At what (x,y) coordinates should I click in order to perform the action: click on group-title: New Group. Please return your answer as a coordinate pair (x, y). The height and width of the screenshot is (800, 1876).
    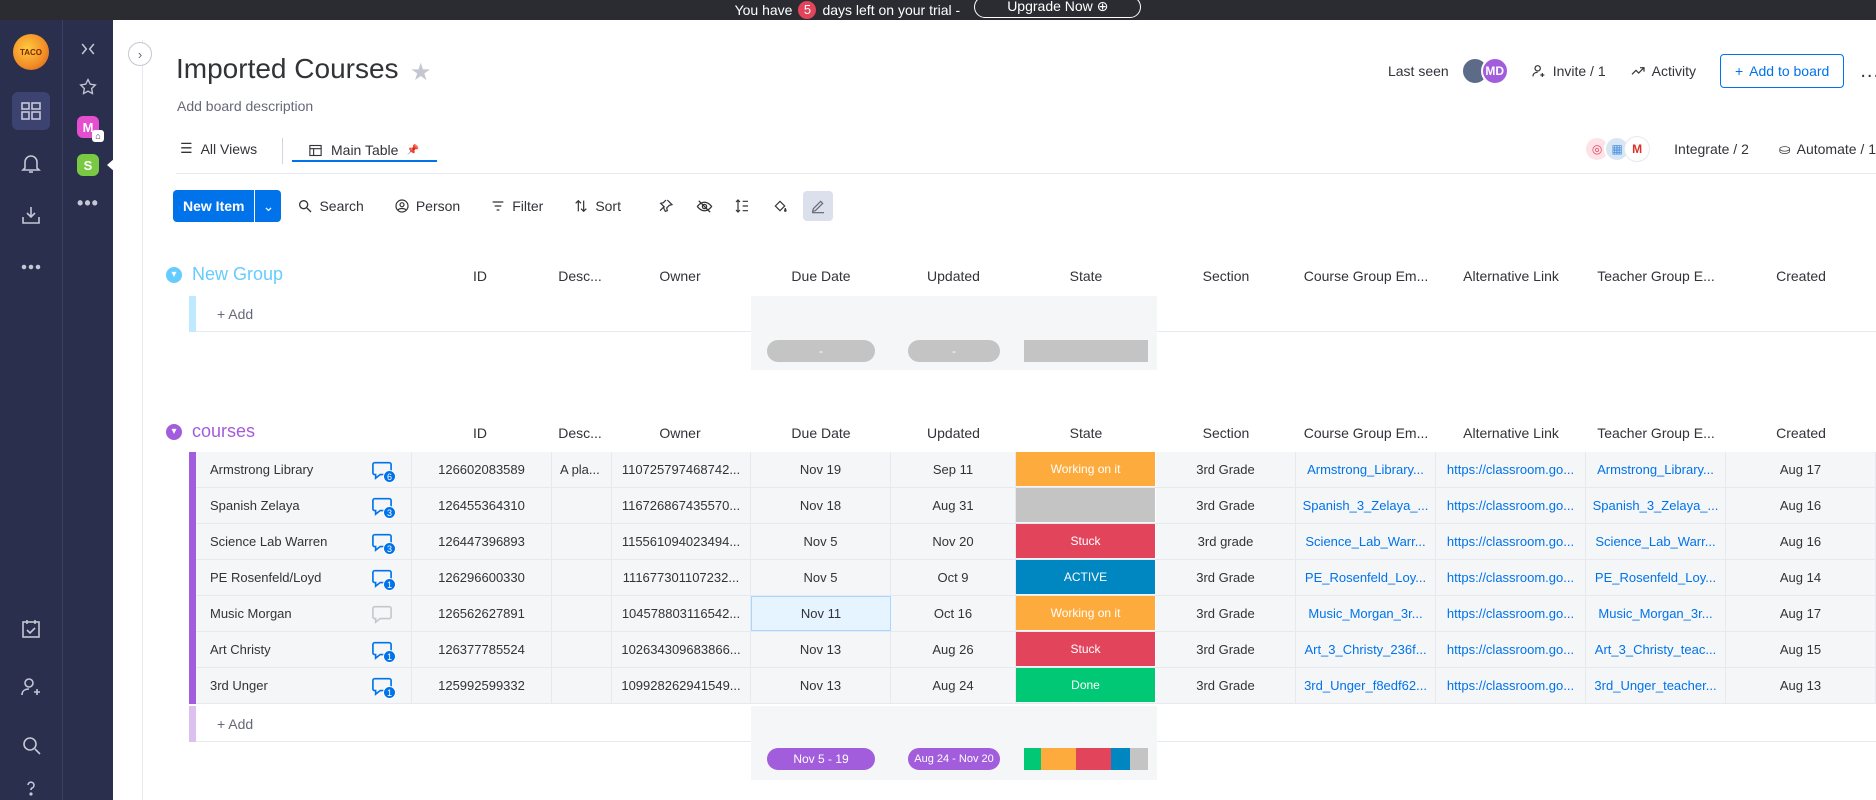
    Looking at the image, I should click on (238, 274).